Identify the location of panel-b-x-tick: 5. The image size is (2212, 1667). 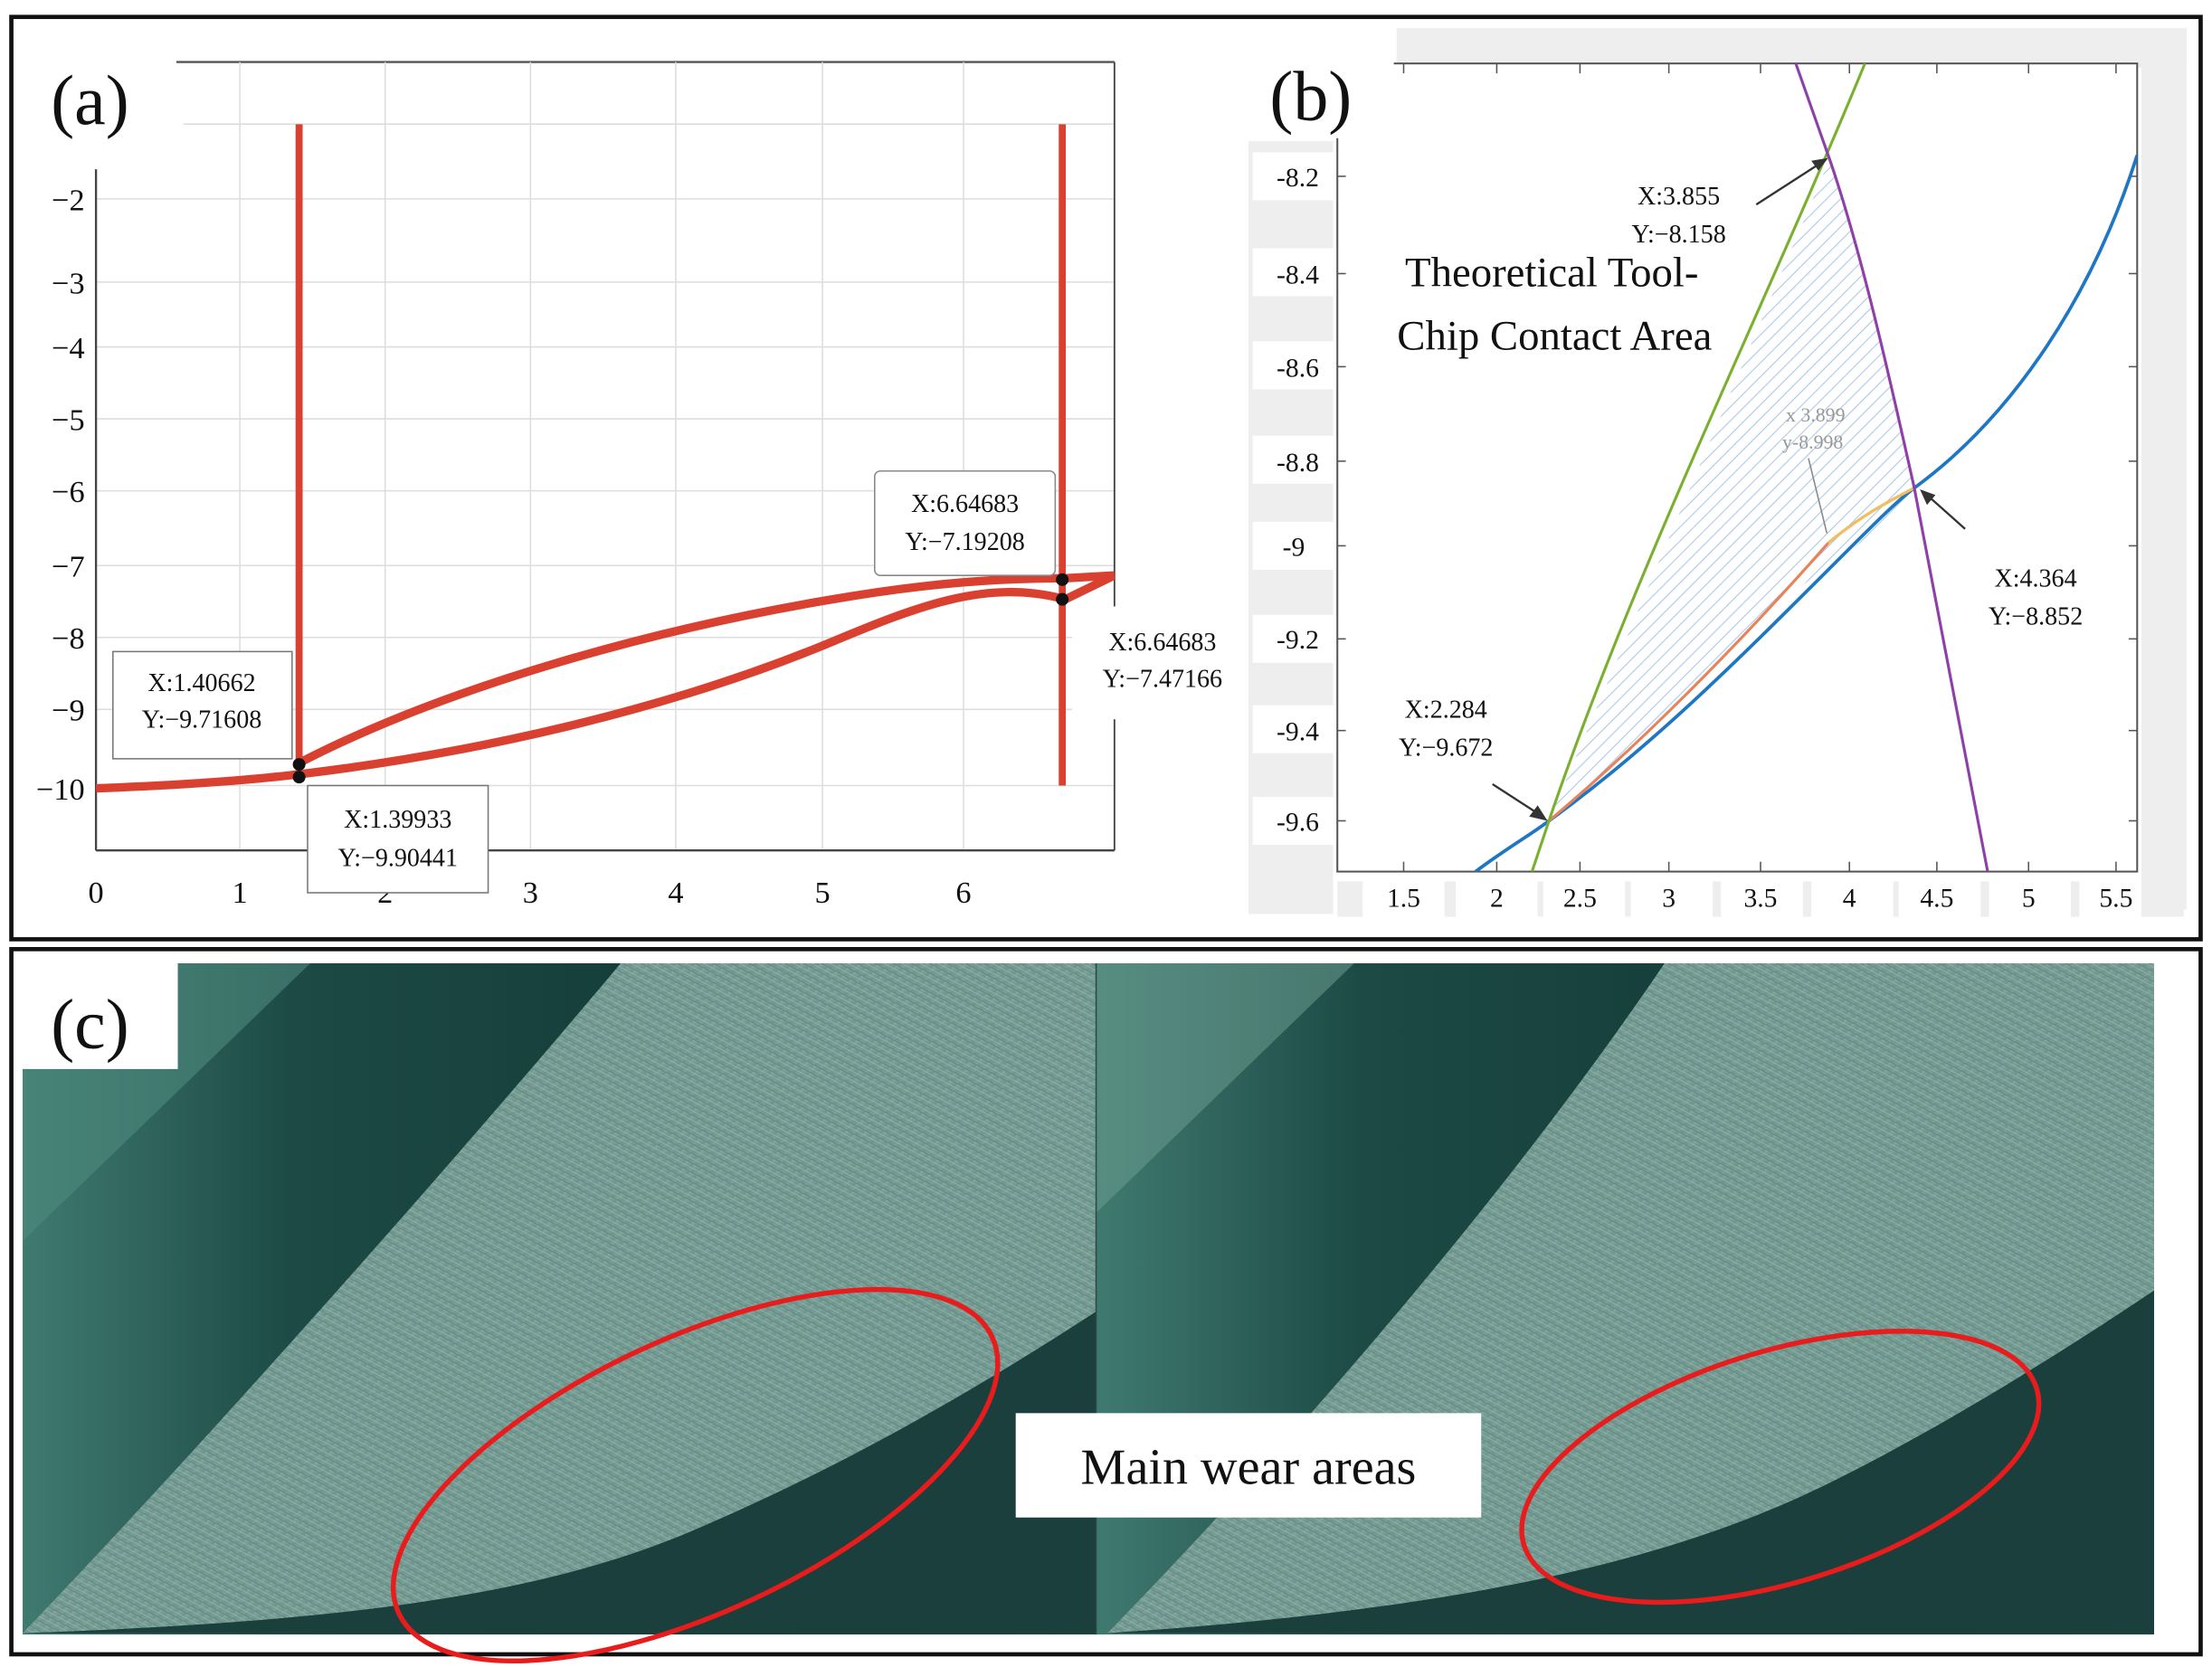
(2029, 899).